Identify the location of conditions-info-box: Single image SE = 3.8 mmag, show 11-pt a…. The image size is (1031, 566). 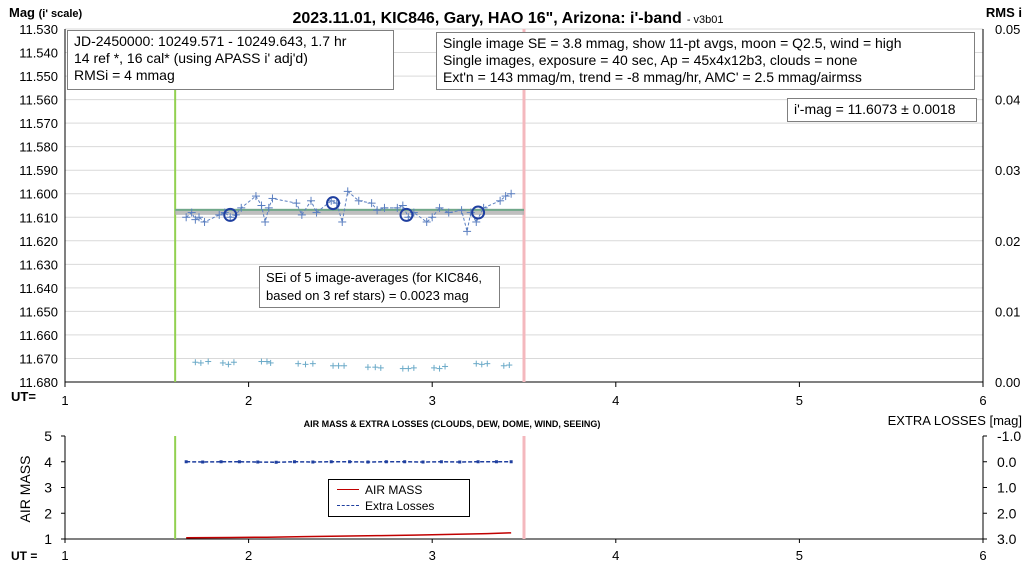
(705, 61).